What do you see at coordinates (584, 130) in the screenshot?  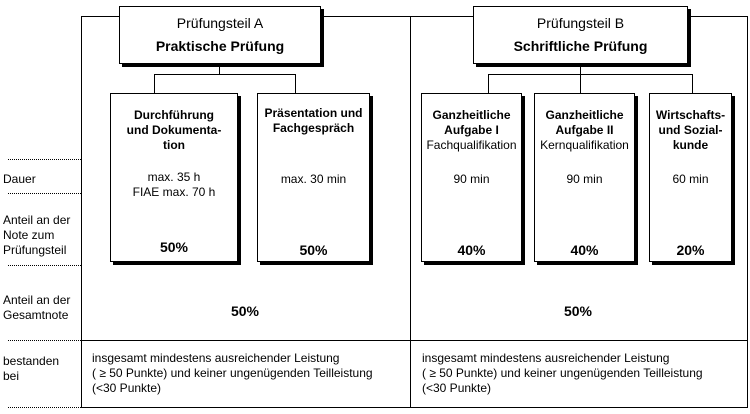 I see `module-title-line: Aufgabe II` at bounding box center [584, 130].